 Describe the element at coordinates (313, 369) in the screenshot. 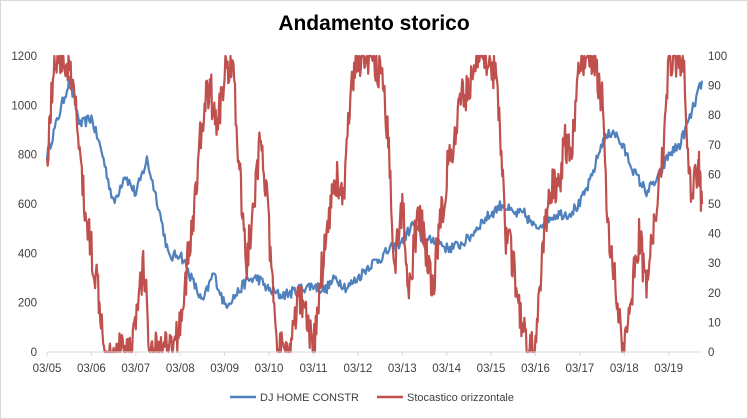

I see `x-tick-label: 03/11` at that location.